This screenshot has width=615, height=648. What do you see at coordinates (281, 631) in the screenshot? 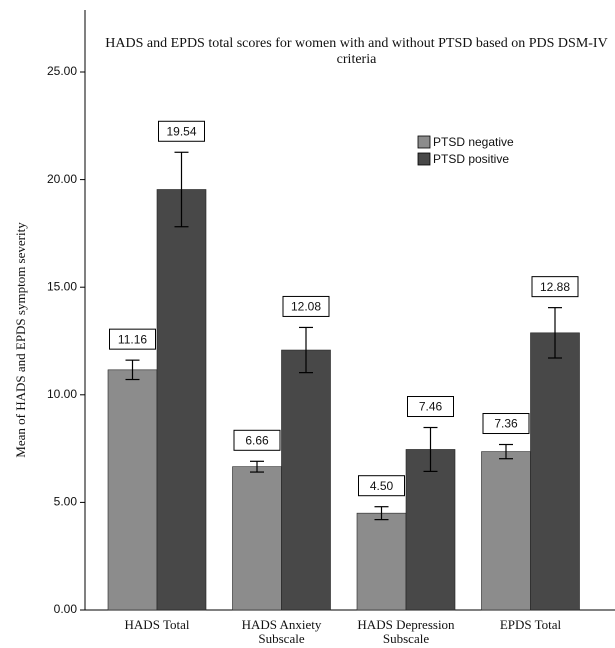
I see `x-tick-label: HADS Anxiety Subscale` at bounding box center [281, 631].